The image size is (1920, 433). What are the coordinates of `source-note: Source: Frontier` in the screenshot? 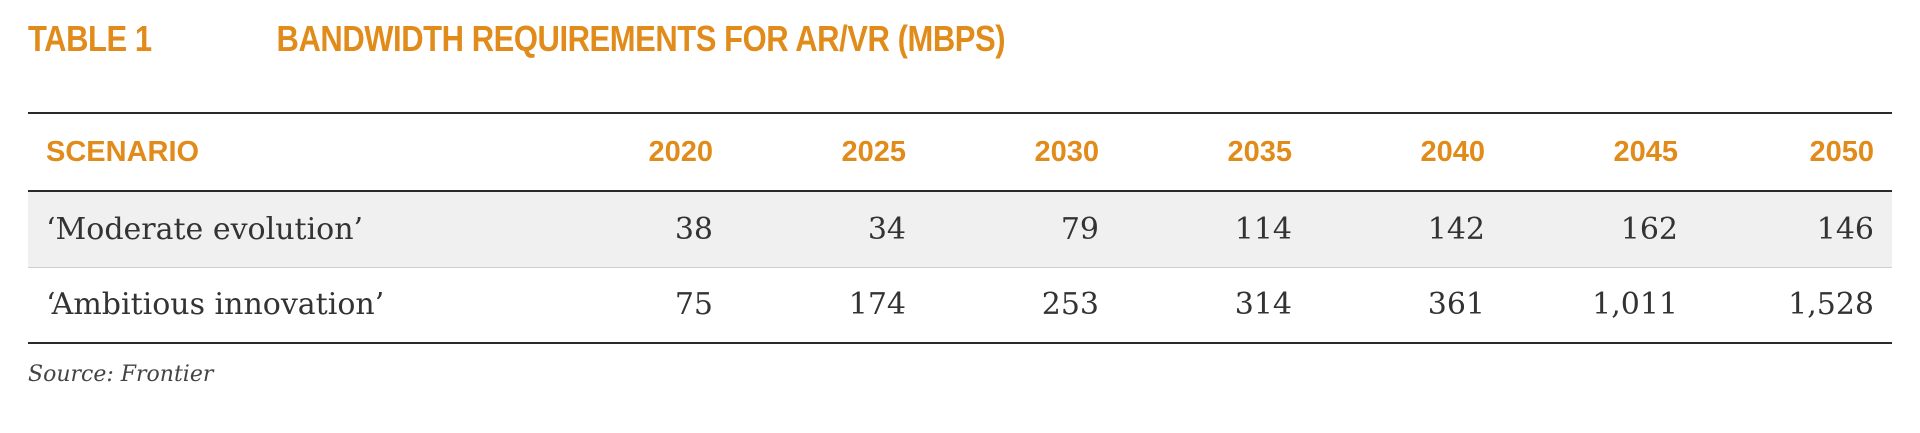 It's located at (121, 374).